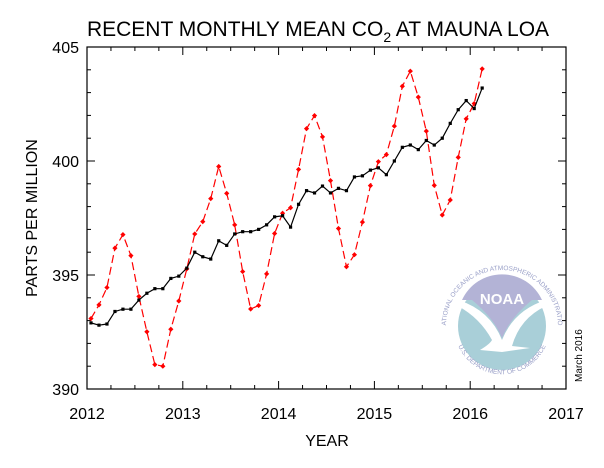  What do you see at coordinates (183, 414) in the screenshot?
I see `x-tick-label: 2013` at bounding box center [183, 414].